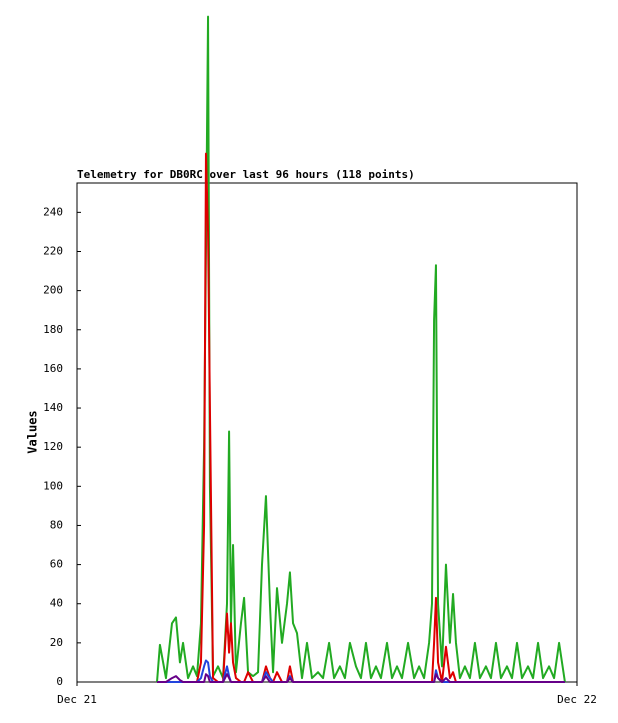 Image resolution: width=618 pixels, height=723 pixels. What do you see at coordinates (33, 431) in the screenshot?
I see `y-axis-label: Values` at bounding box center [33, 431].